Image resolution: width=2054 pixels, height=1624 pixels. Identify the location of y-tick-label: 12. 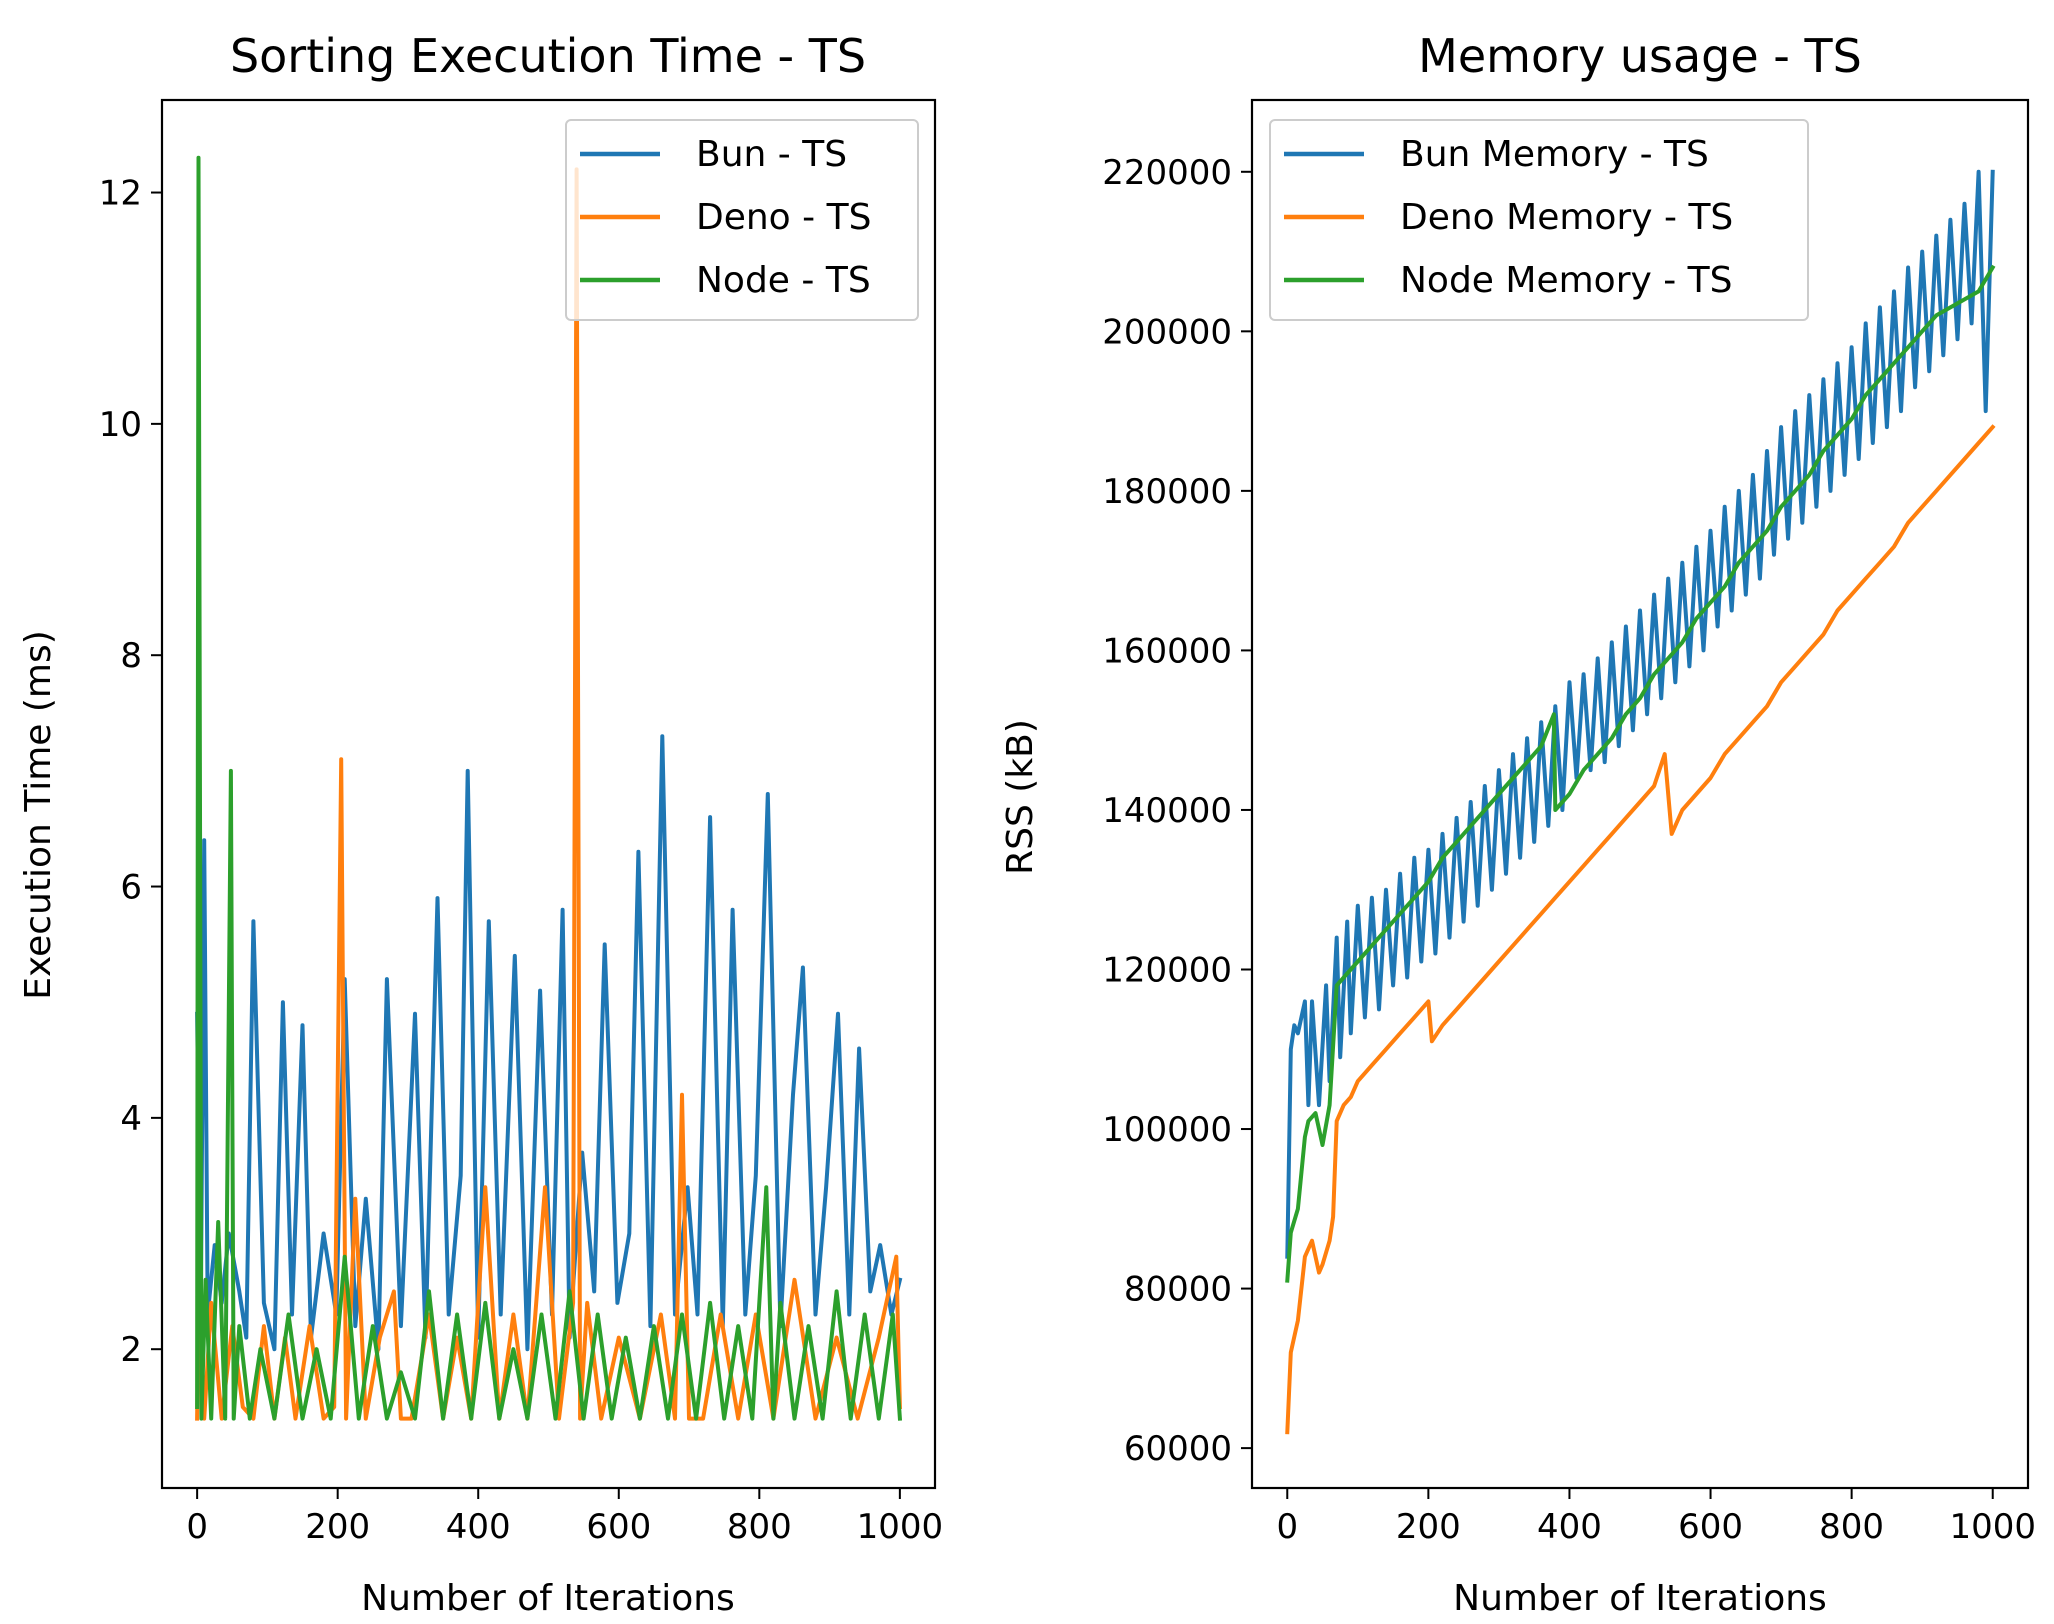
(120, 194).